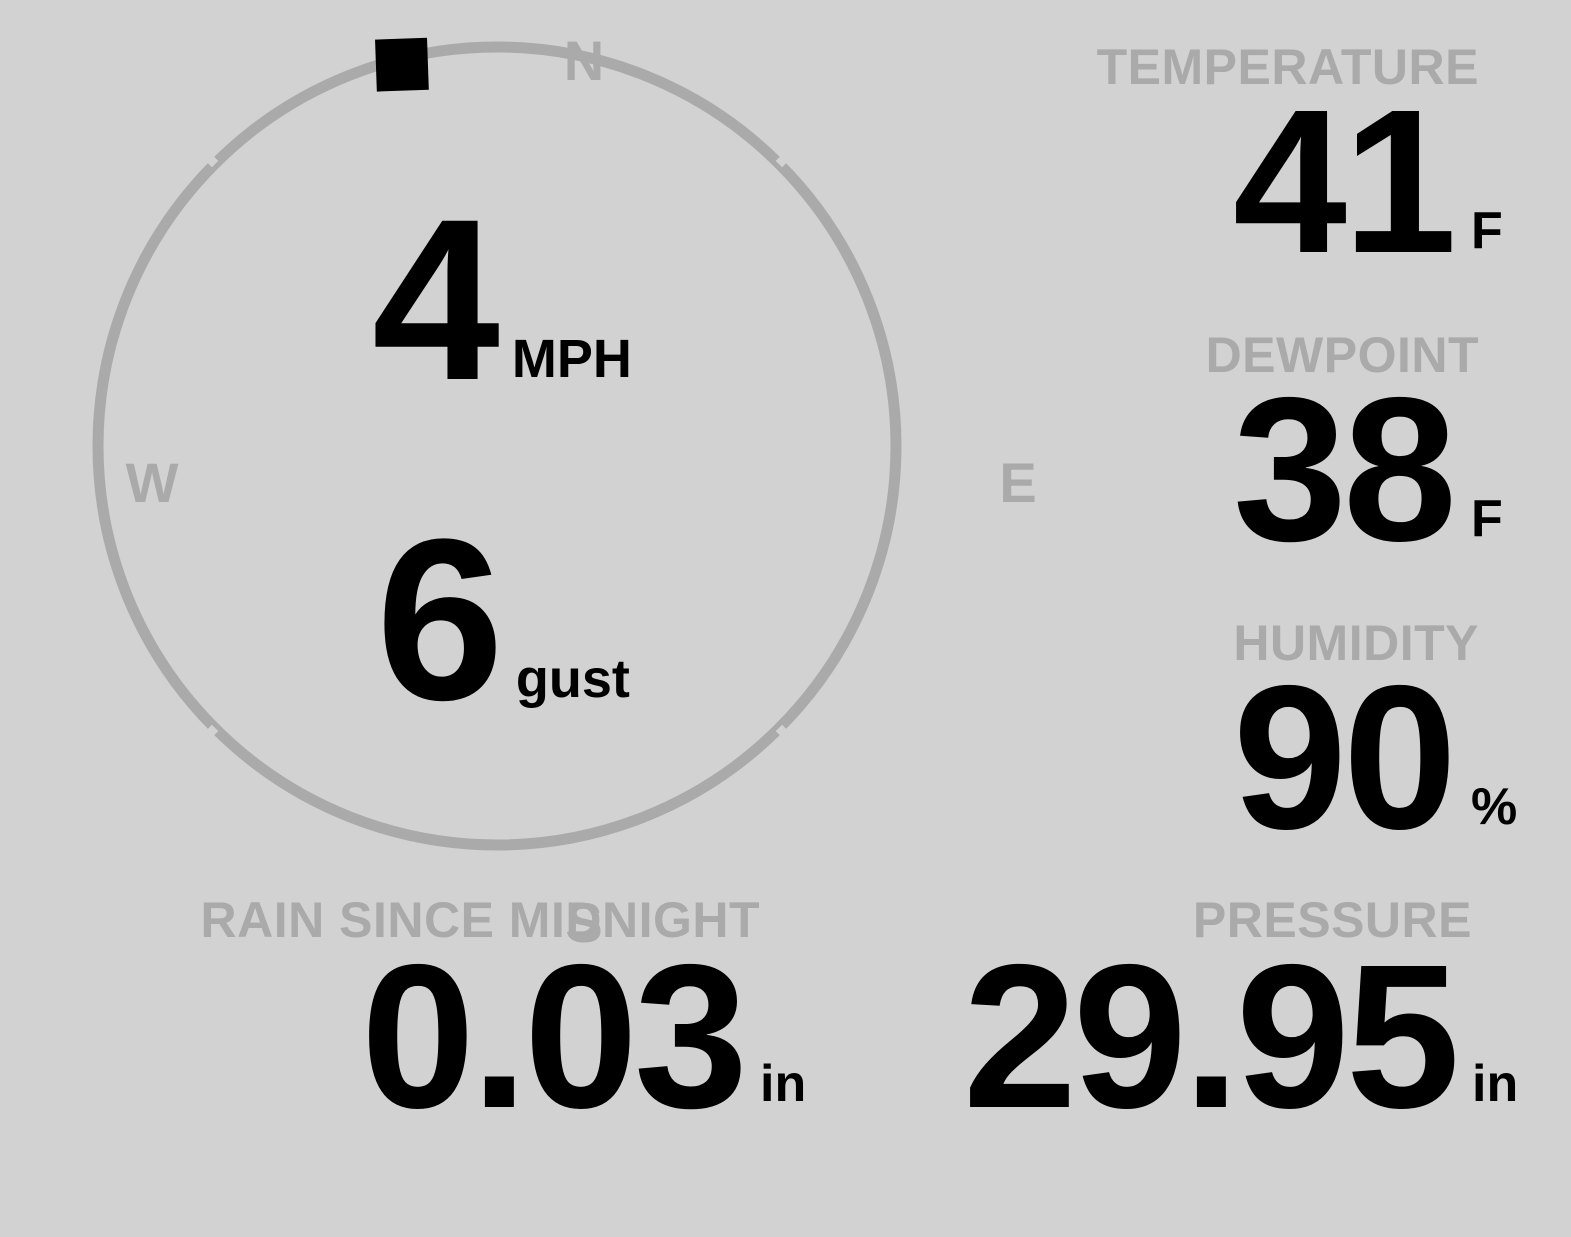 The height and width of the screenshot is (1237, 1571). Describe the element at coordinates (1495, 1083) in the screenshot. I see `metric-pressure-unit: in` at that location.